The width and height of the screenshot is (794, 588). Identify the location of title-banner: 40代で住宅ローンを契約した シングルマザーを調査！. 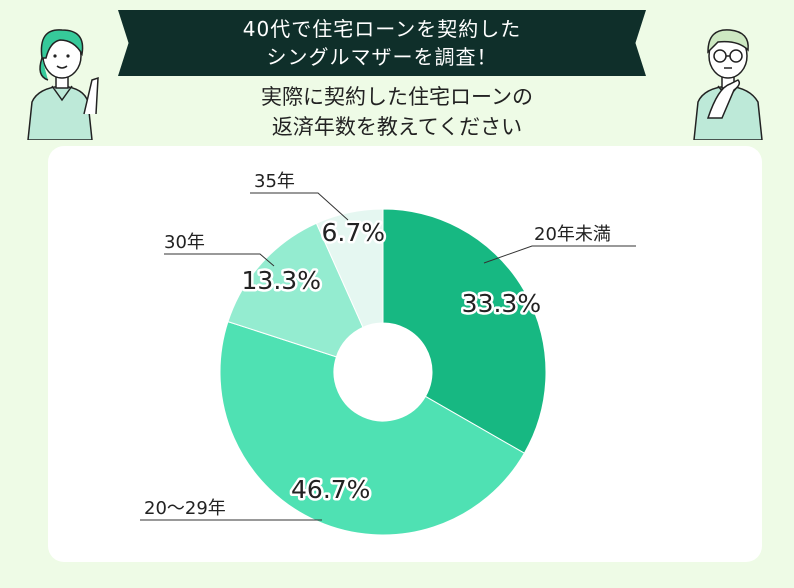
(382, 43).